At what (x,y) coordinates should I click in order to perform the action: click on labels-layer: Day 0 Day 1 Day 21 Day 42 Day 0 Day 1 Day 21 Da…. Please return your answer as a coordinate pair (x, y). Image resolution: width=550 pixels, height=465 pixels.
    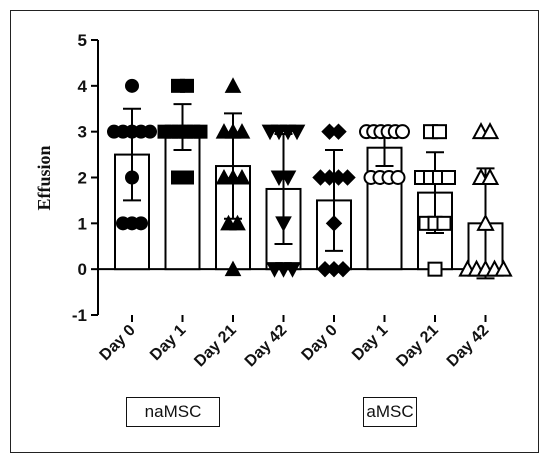
    Looking at the image, I should click on (295, 346).